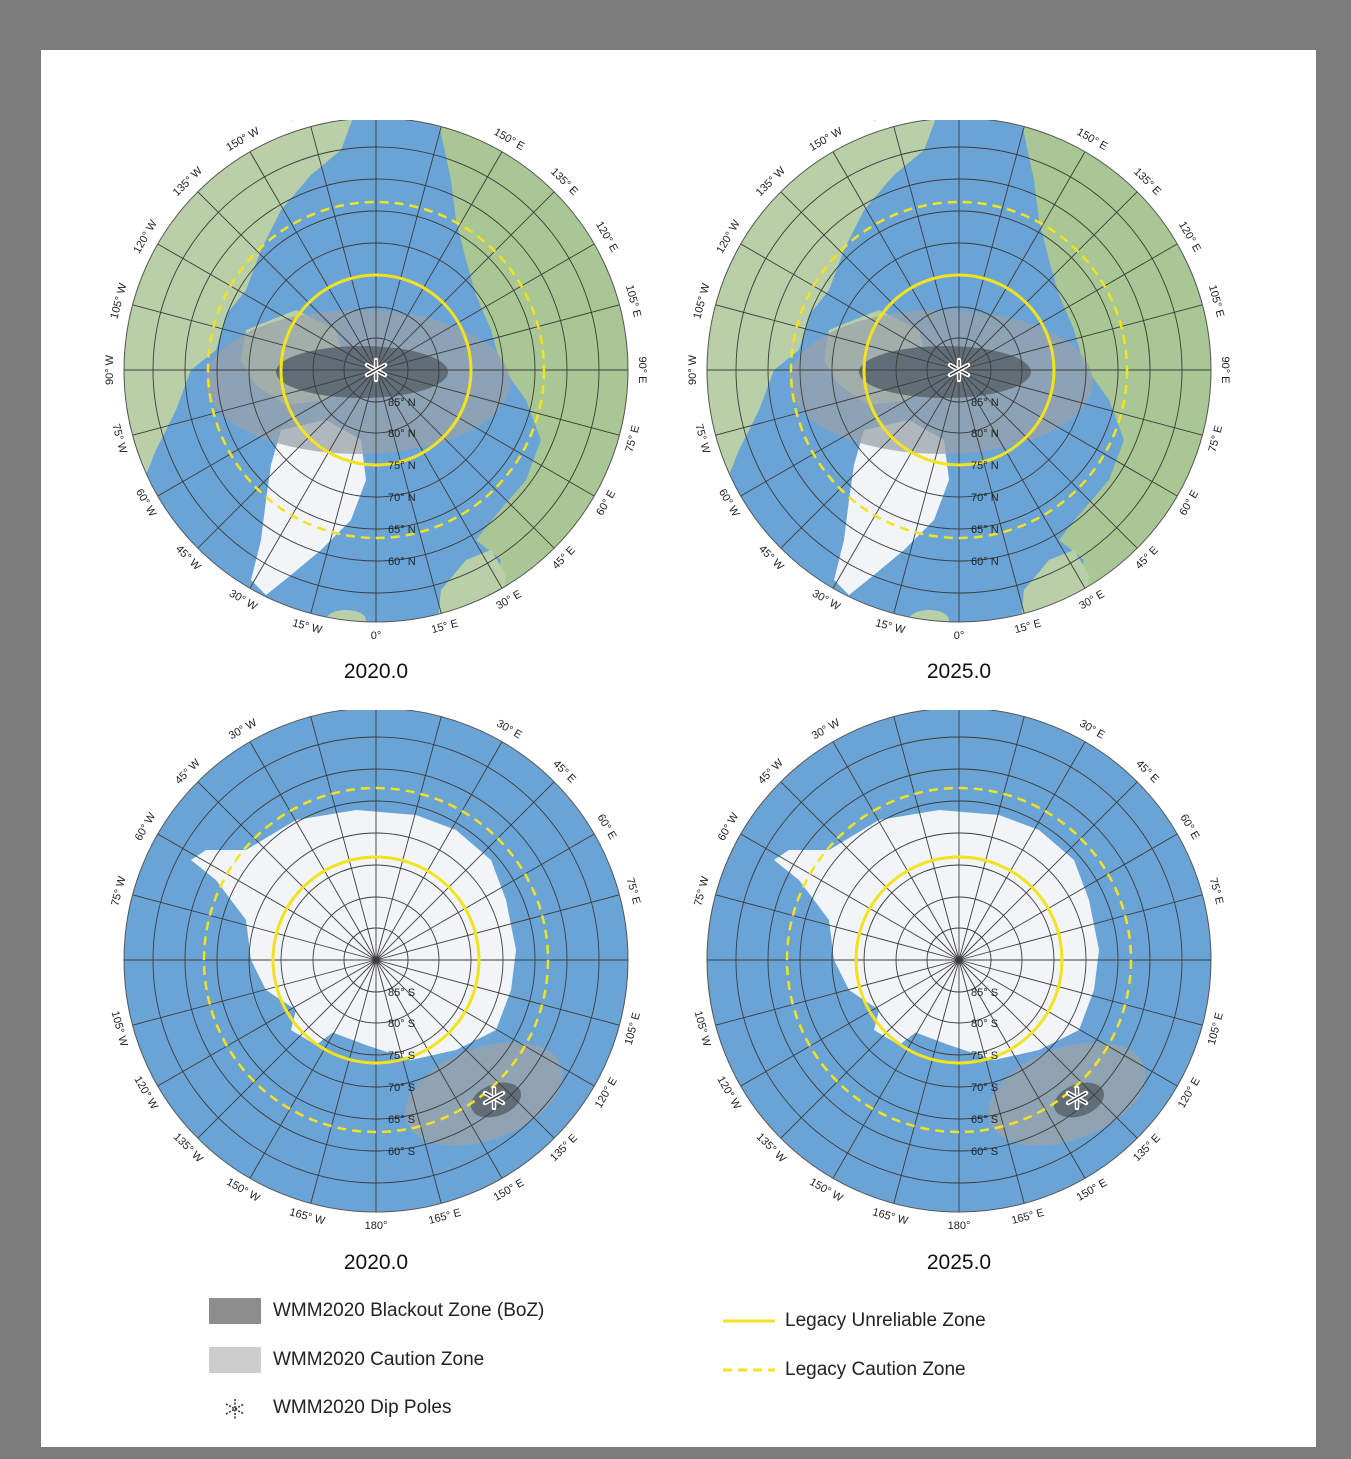 The width and height of the screenshot is (1351, 1459). What do you see at coordinates (401, 1056) in the screenshot?
I see `latitude-label: 75° S` at bounding box center [401, 1056].